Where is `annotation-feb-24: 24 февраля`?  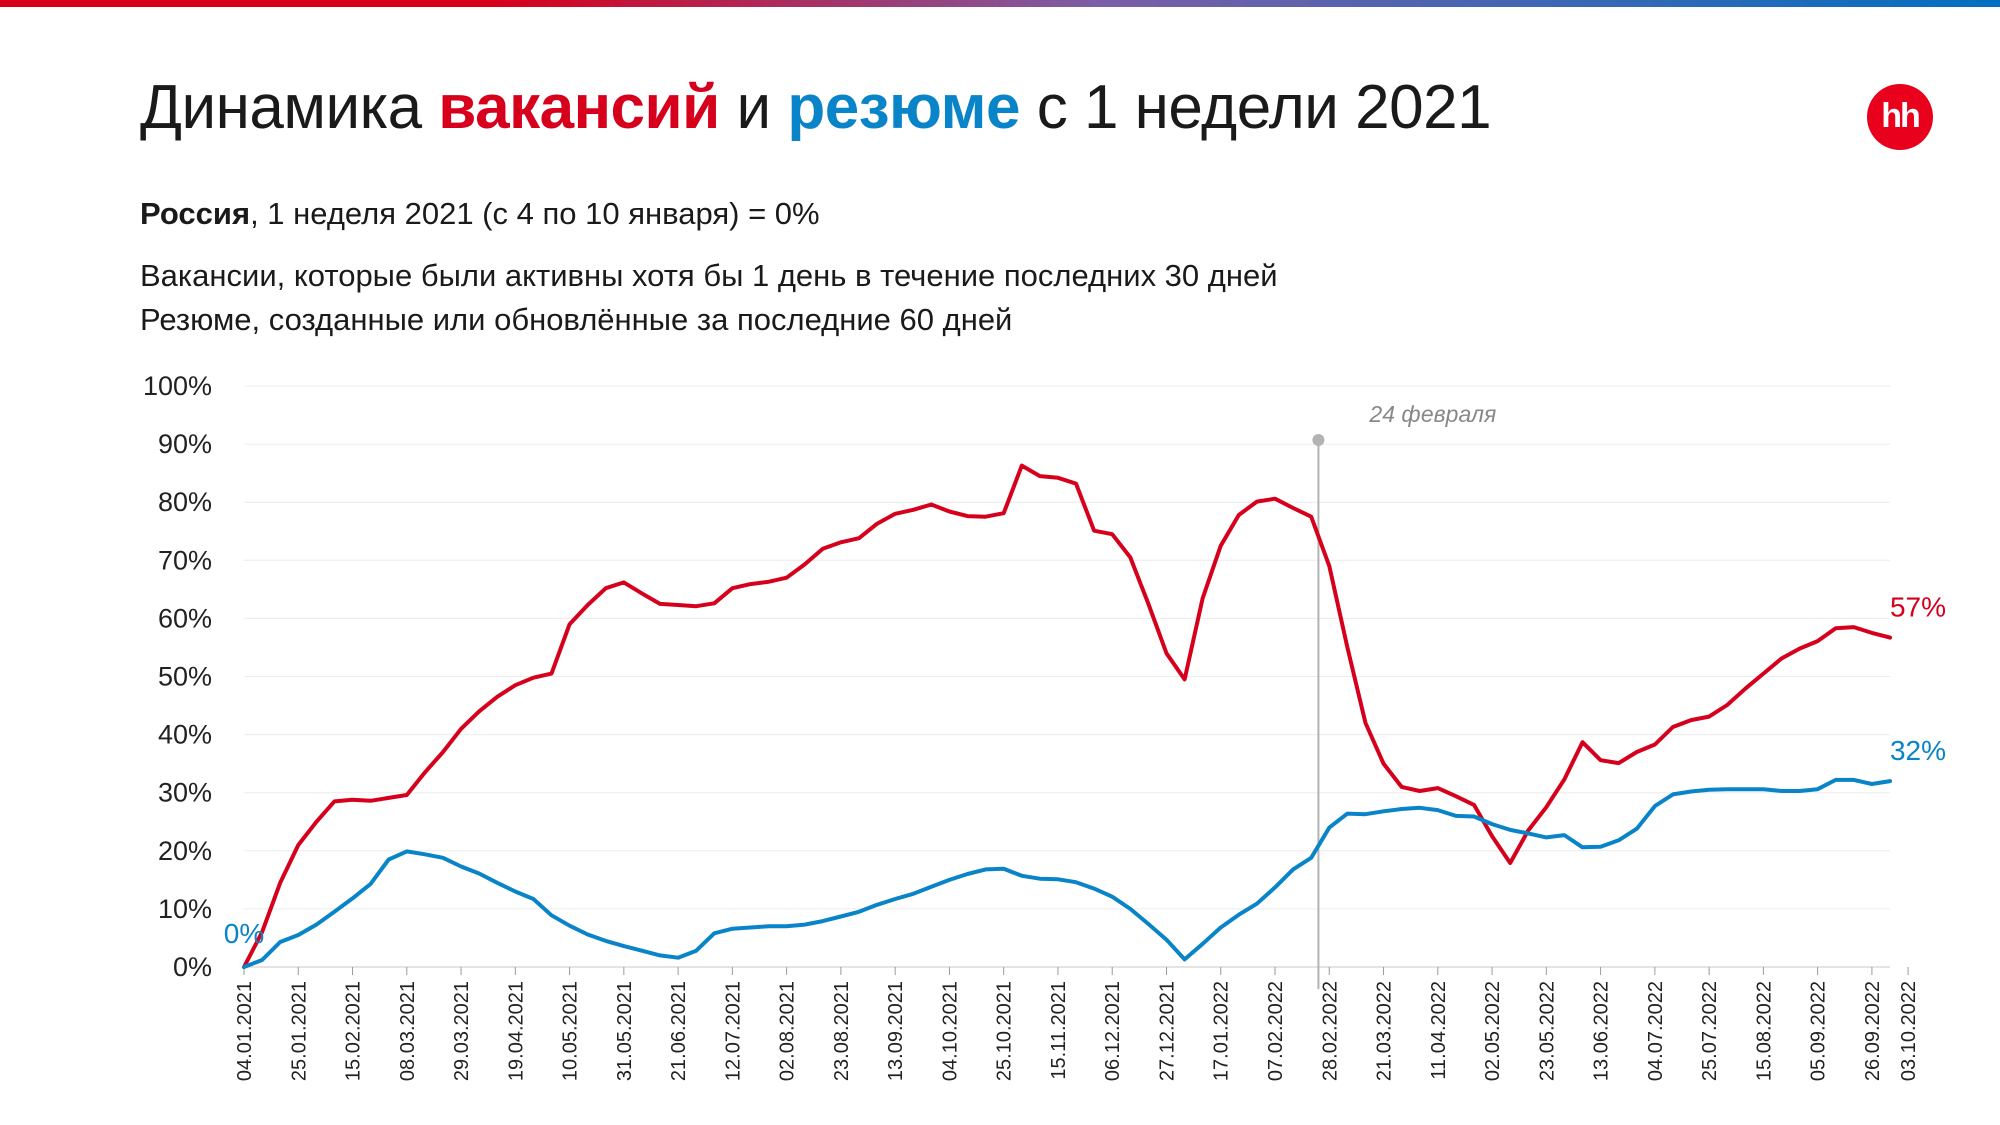
annotation-feb-24: 24 февраля is located at coordinates (1404, 695).